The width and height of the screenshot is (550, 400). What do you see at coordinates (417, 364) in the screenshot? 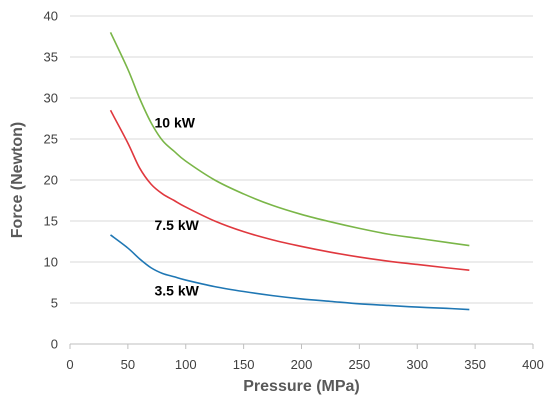
I see `x-tick-label: 300` at bounding box center [417, 364].